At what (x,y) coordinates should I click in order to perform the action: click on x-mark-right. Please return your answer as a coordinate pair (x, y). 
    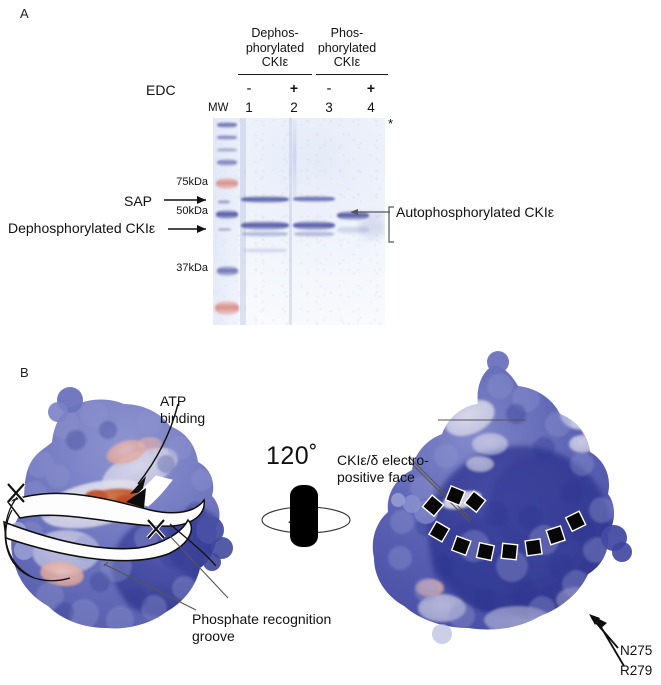
    Looking at the image, I should click on (156, 529).